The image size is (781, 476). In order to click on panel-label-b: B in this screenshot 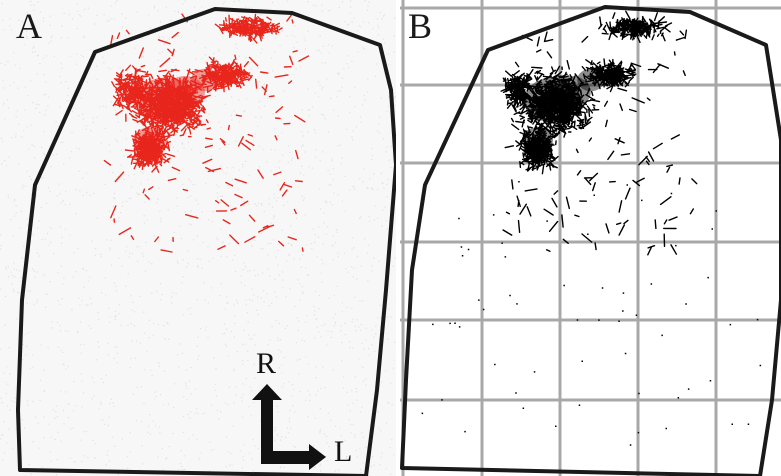, I will do `click(420, 26)`.